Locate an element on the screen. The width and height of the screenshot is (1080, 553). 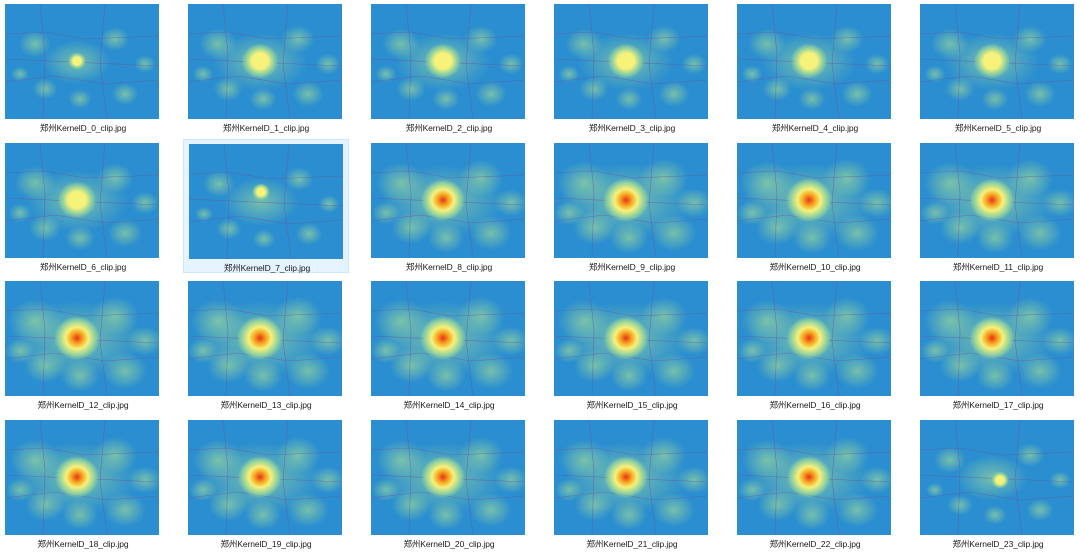
file-item: 郑州KernelD_10_clip.jpg is located at coordinates (815, 206).